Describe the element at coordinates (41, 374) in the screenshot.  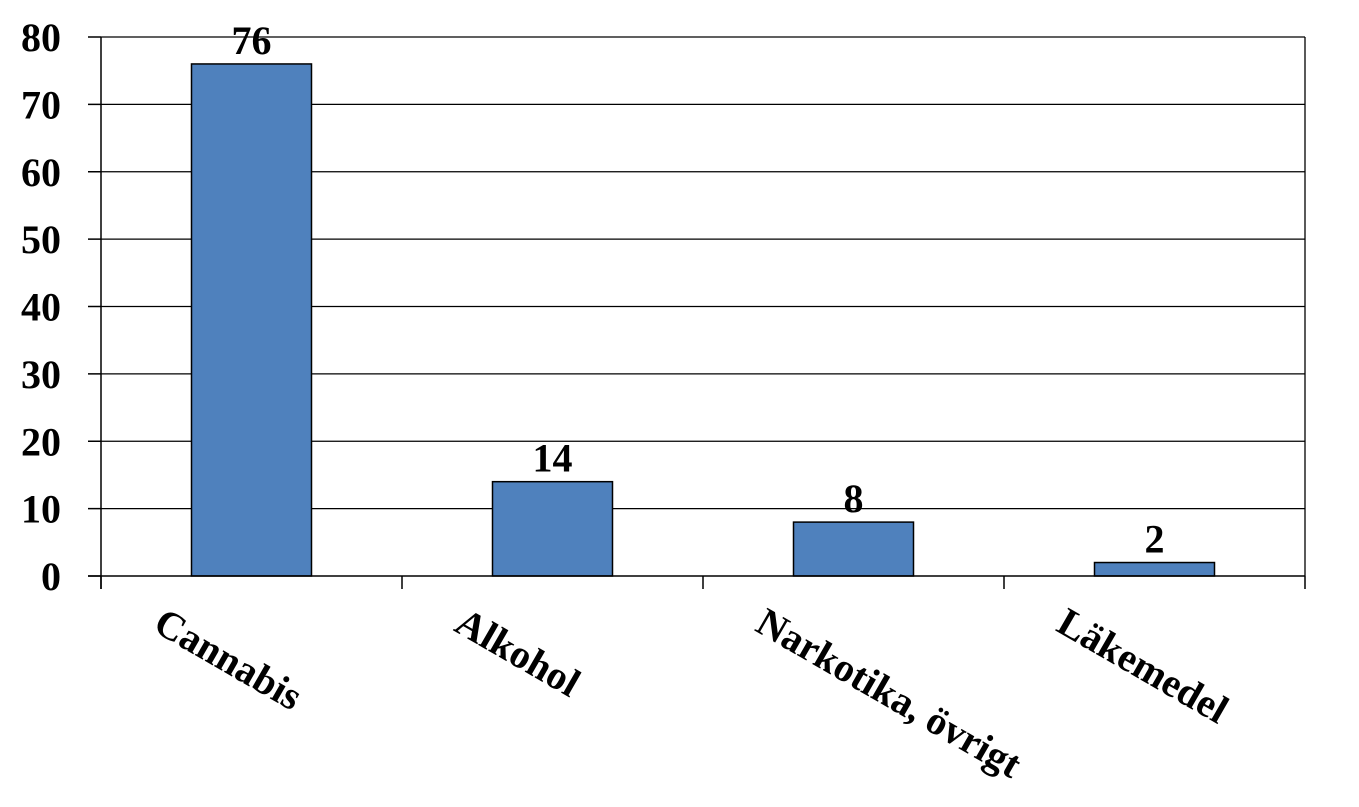
I see `y-tick-label: 30` at that location.